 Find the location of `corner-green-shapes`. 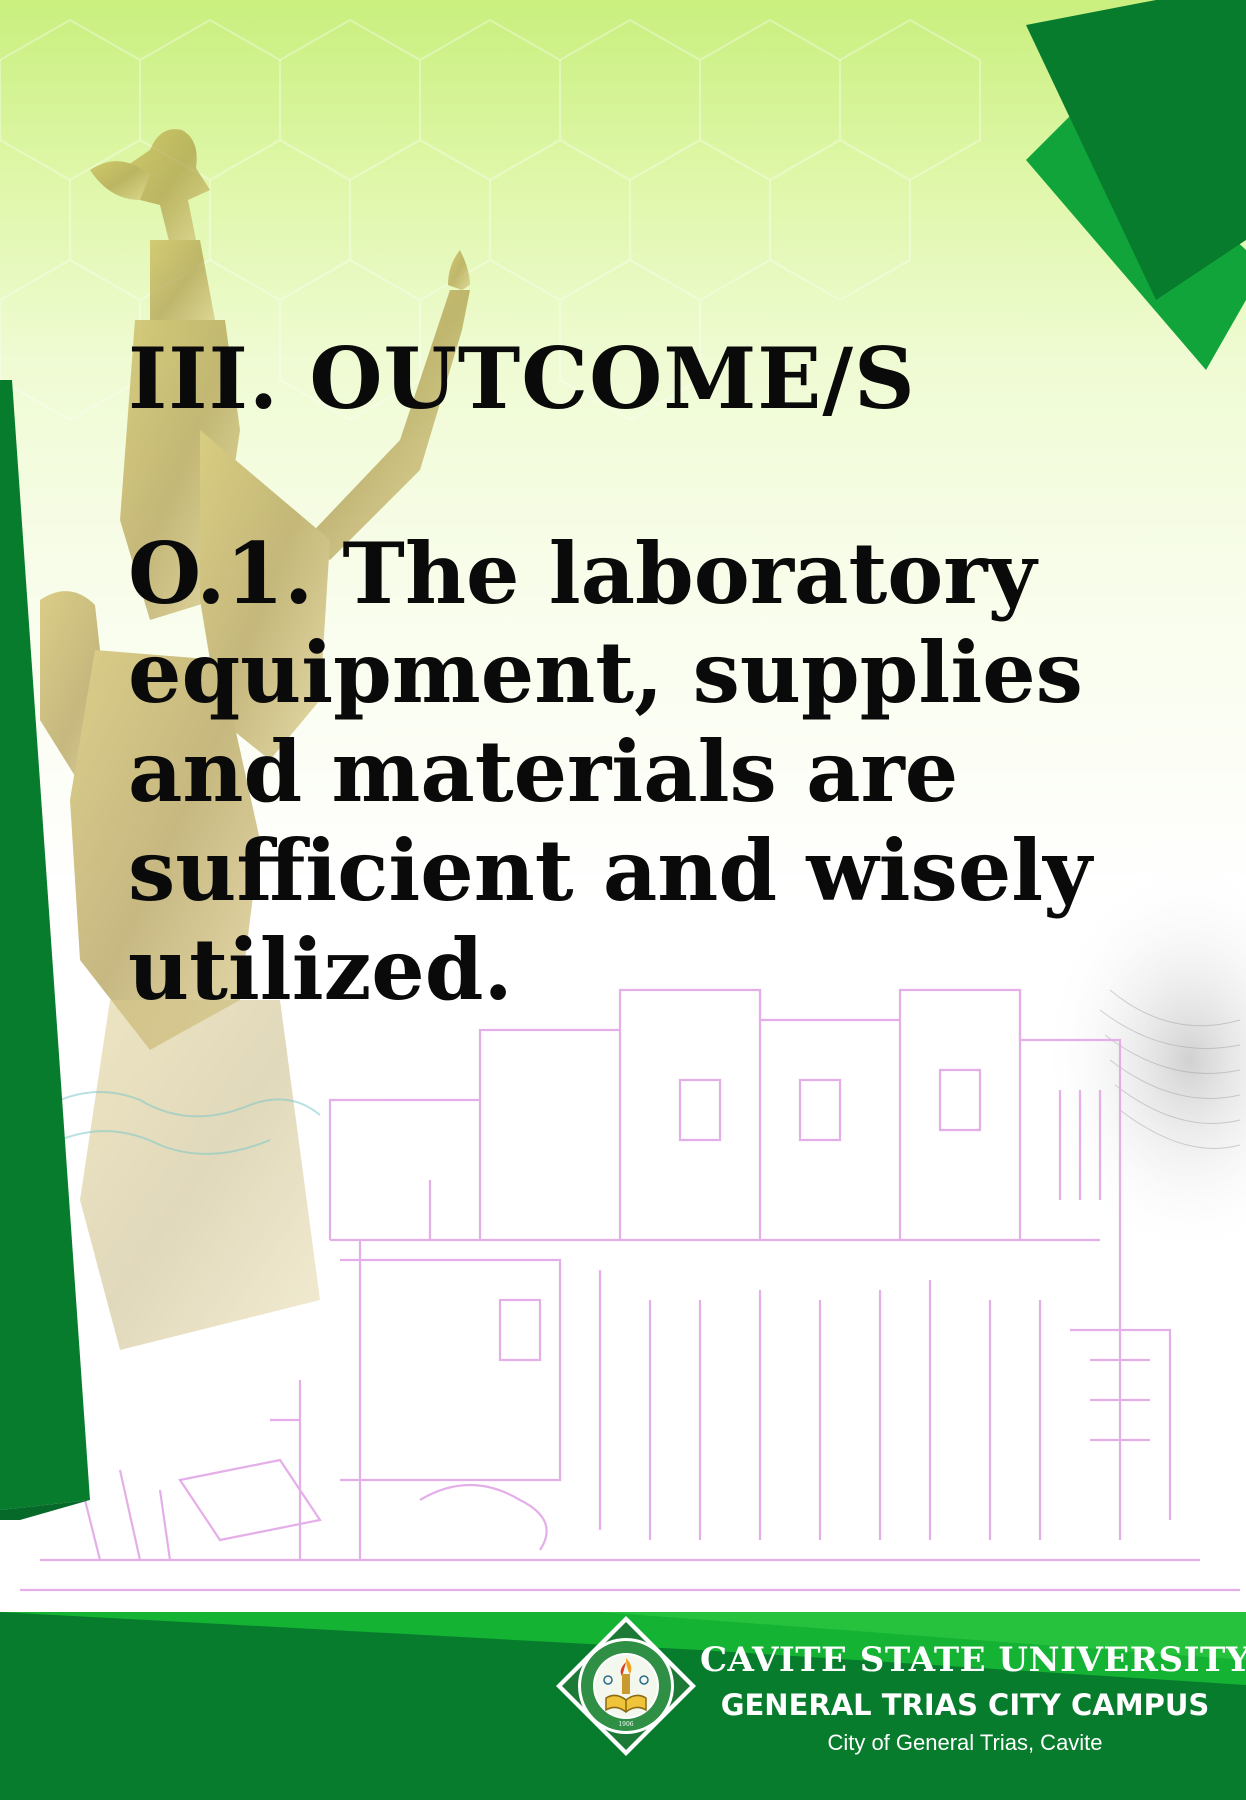

corner-green-shapes is located at coordinates (1136, 185).